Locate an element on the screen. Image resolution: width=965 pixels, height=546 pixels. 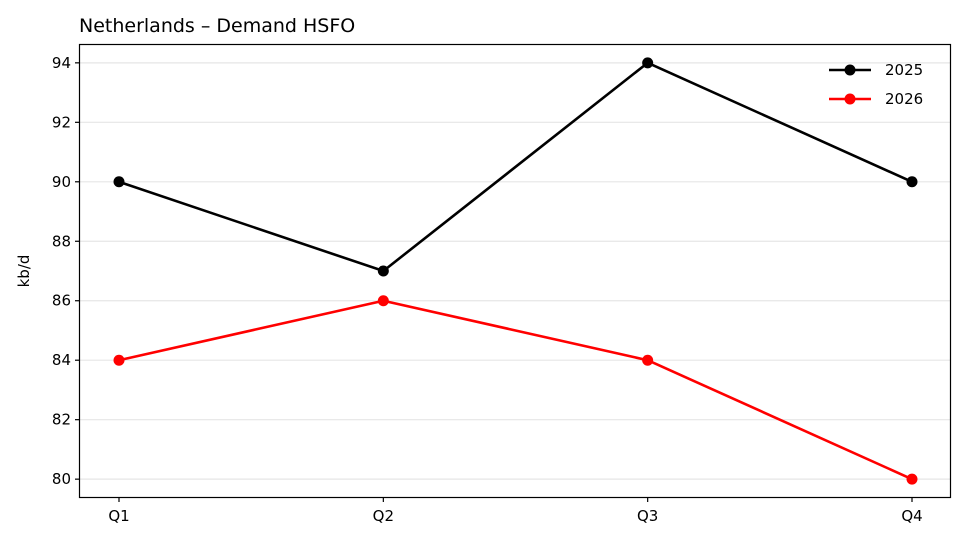
y-tick-label: 90 is located at coordinates (61, 182).